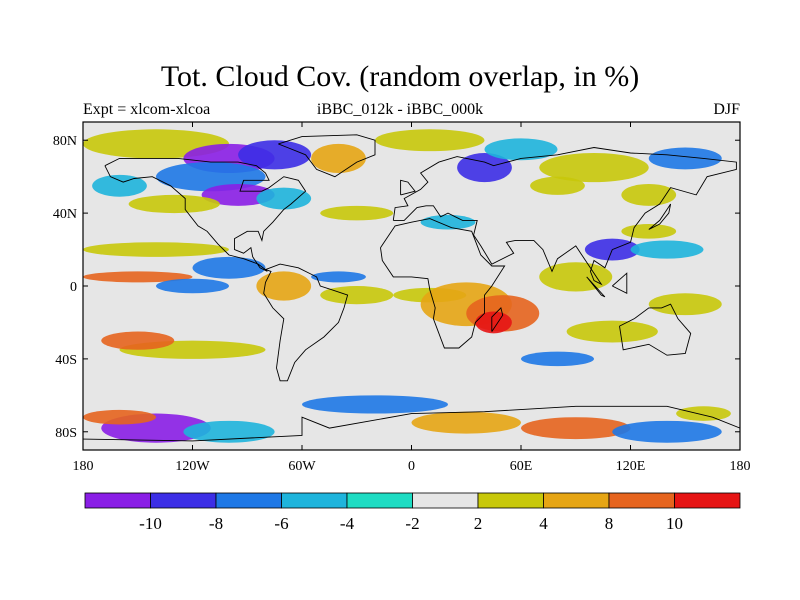  What do you see at coordinates (609, 523) in the screenshot?
I see `colorbar-label: 8` at bounding box center [609, 523].